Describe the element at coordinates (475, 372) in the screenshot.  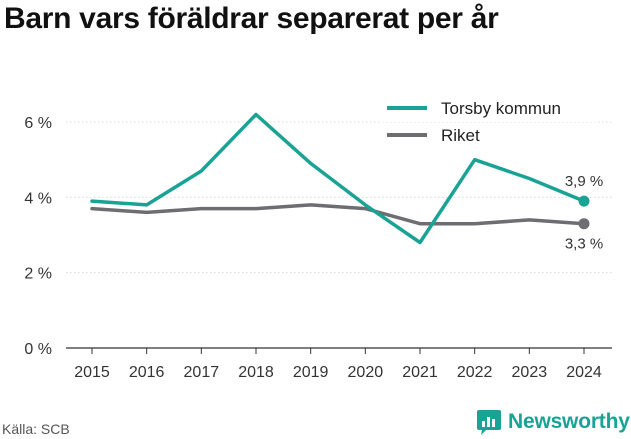
I see `x-tick-label: 2022` at that location.